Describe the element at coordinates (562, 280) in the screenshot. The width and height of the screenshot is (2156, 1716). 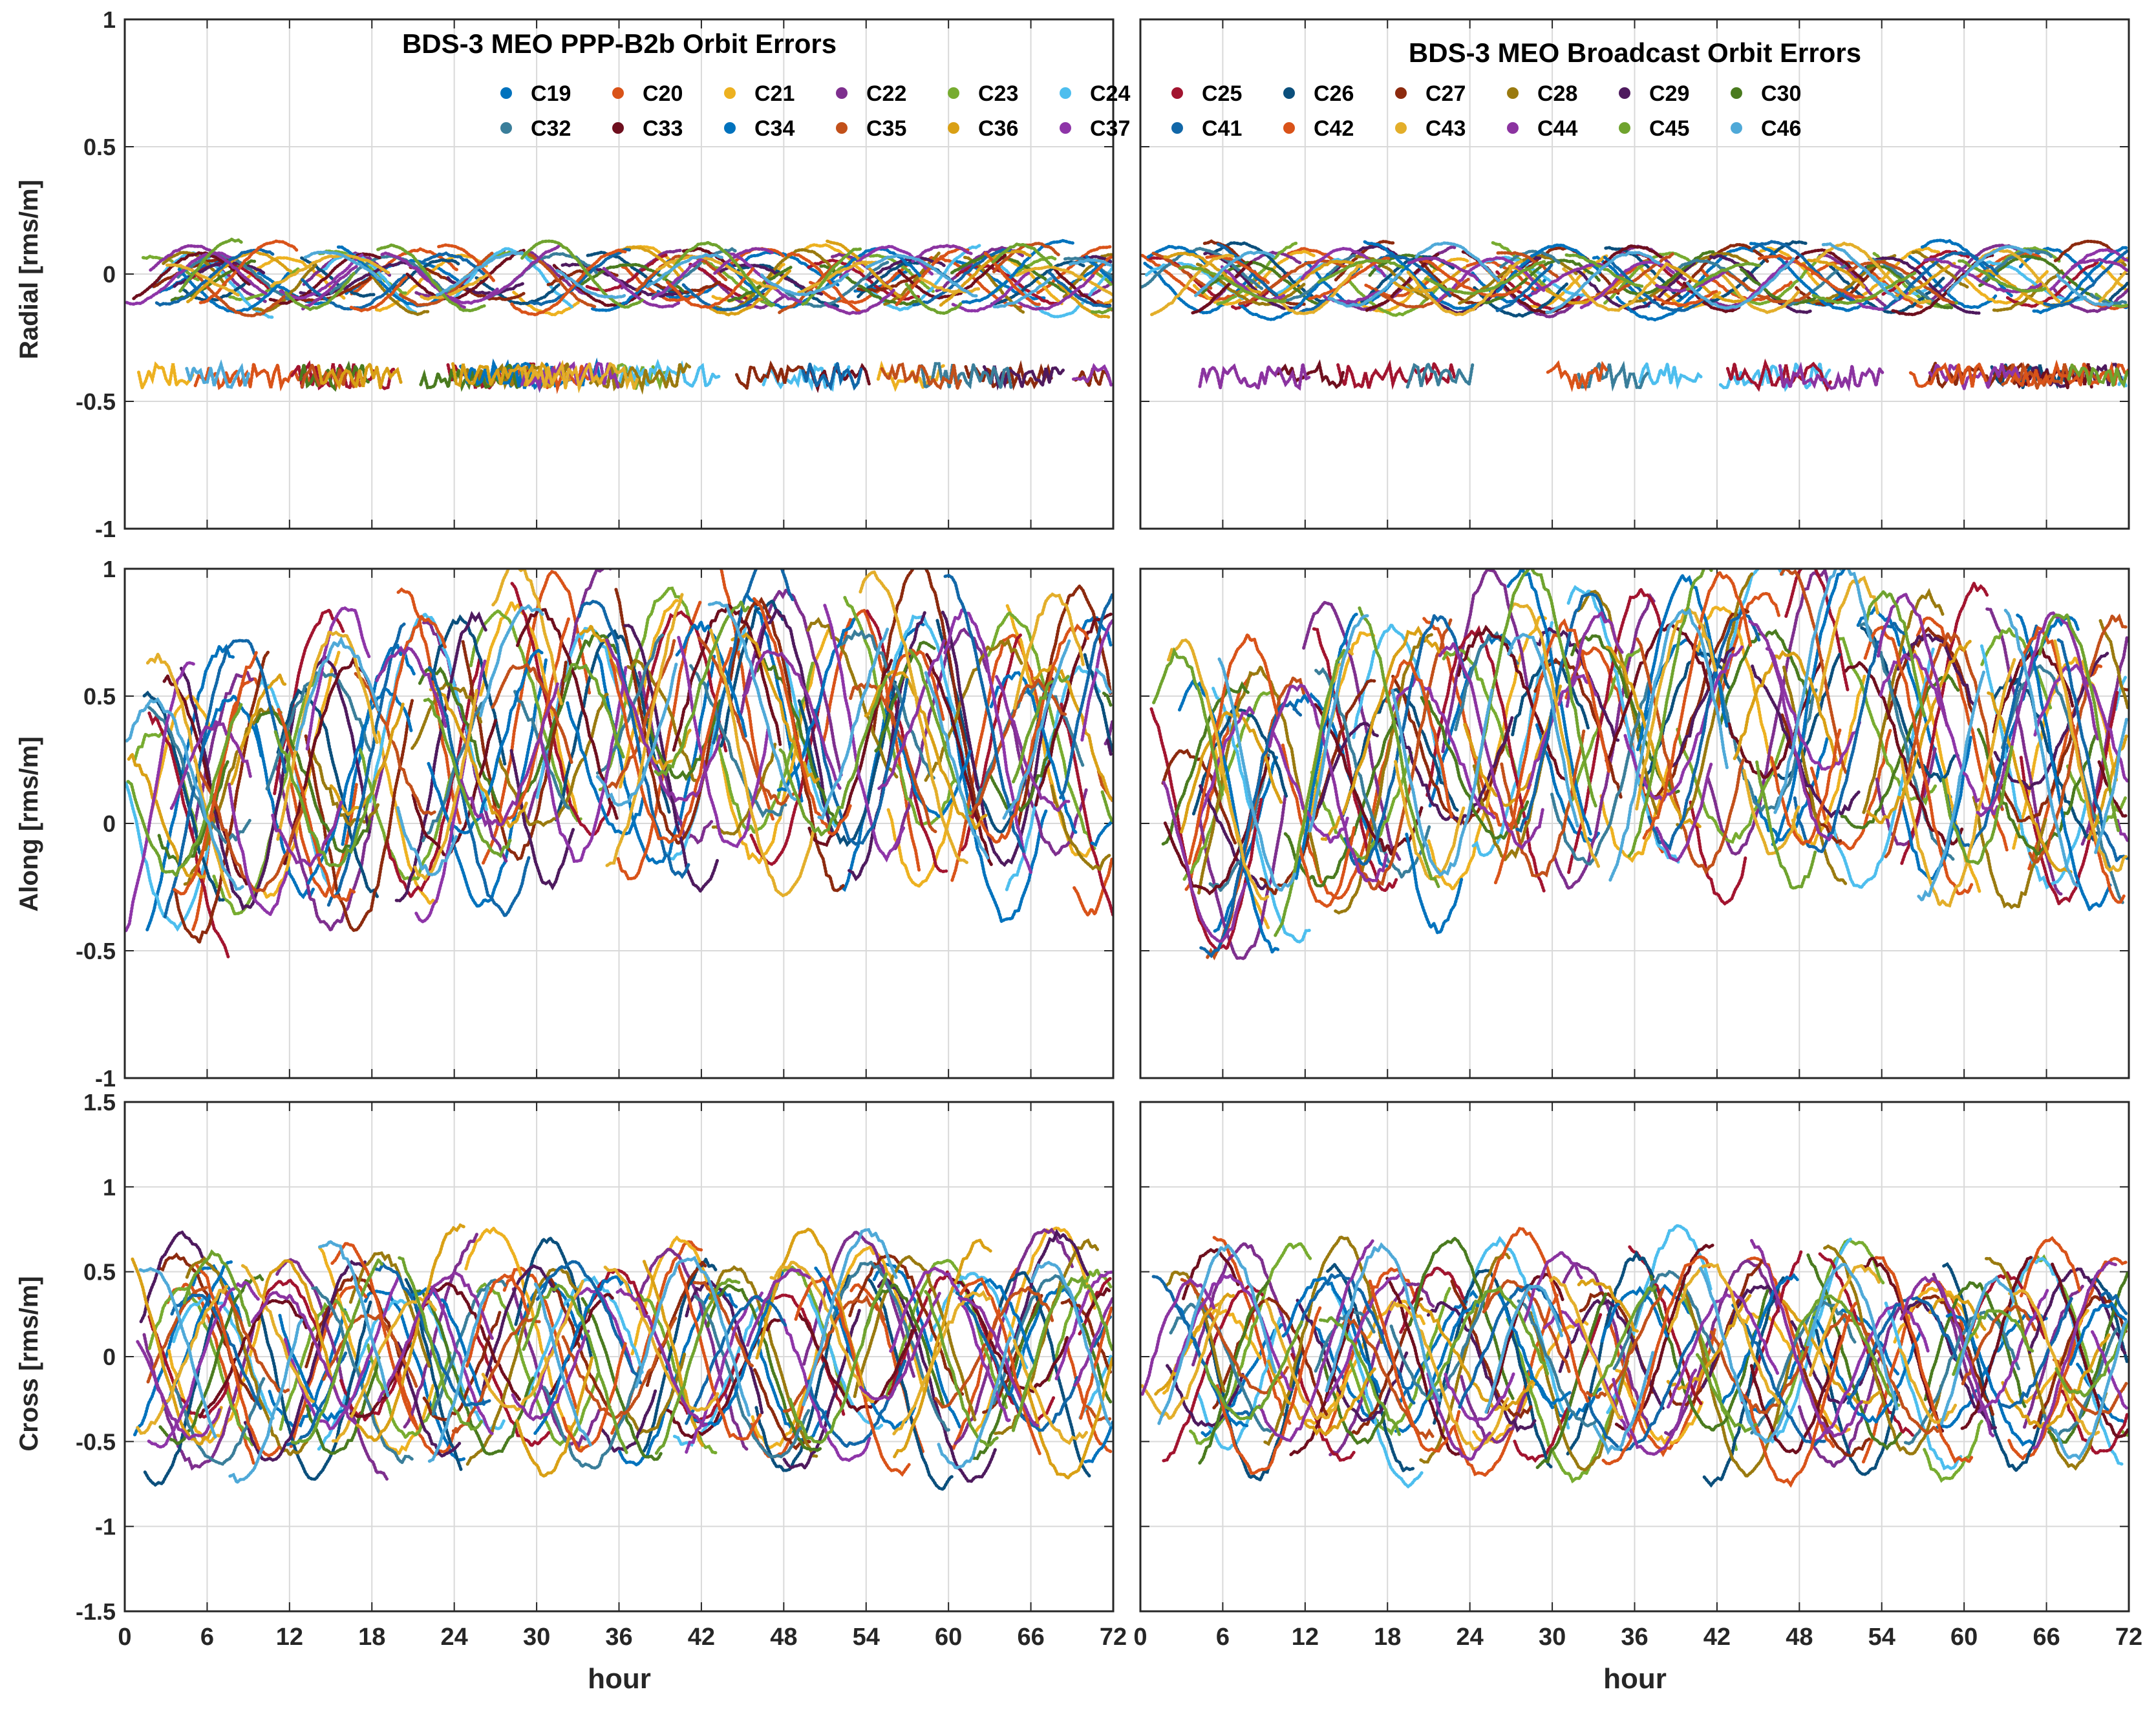
I see `series-c35-pass` at that location.